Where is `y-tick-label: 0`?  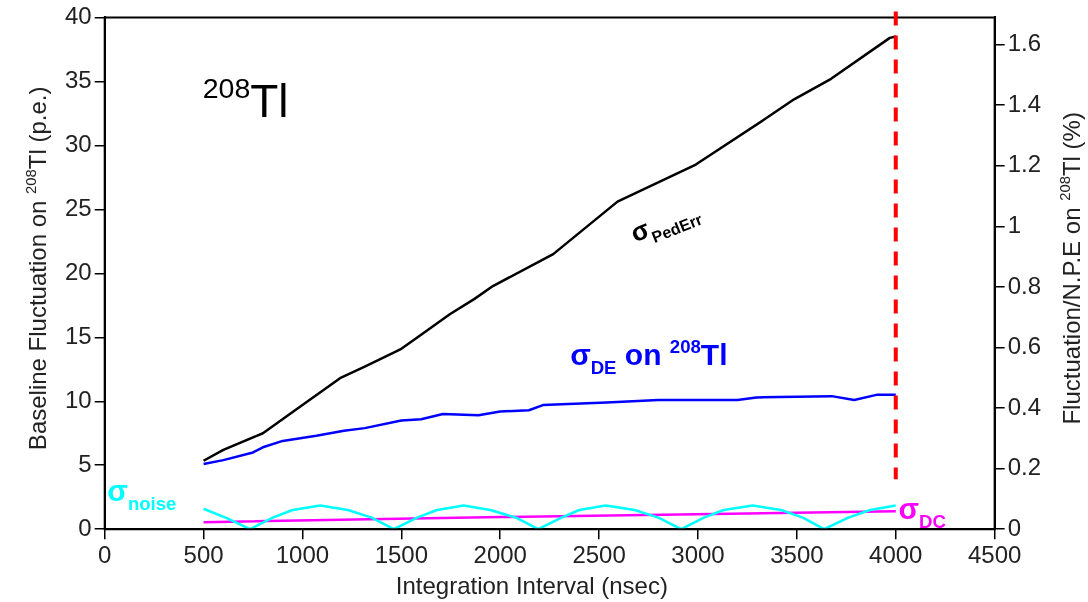
y-tick-label: 0 is located at coordinates (85, 527).